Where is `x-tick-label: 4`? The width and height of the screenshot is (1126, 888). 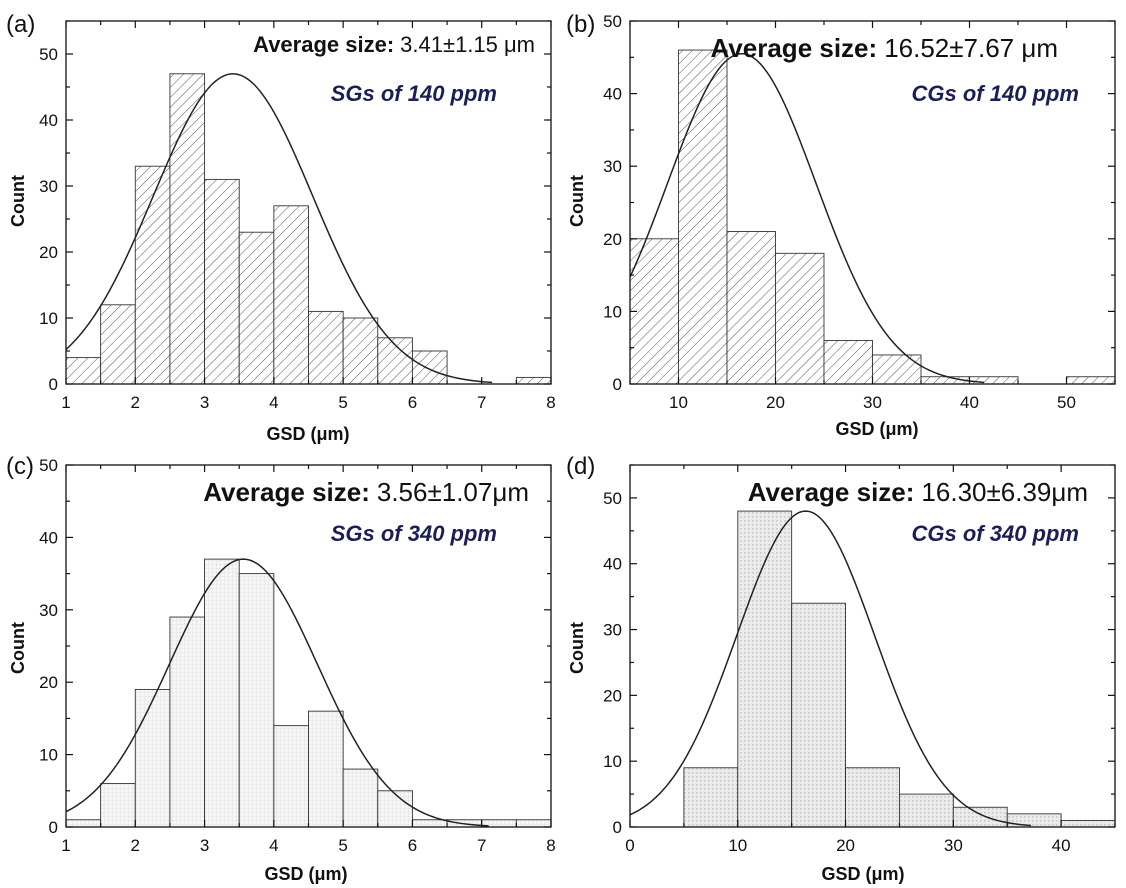 x-tick-label: 4 is located at coordinates (273, 845).